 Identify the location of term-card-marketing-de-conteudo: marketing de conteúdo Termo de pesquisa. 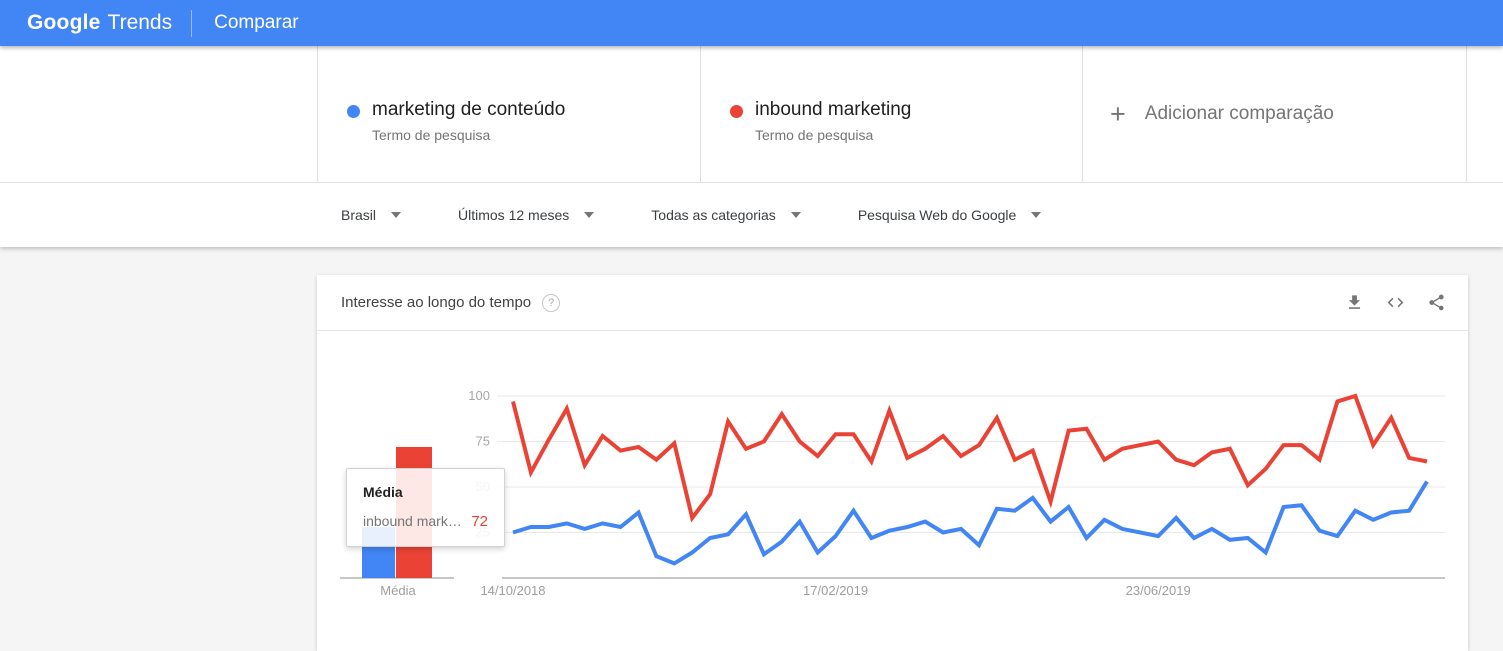
(508, 114).